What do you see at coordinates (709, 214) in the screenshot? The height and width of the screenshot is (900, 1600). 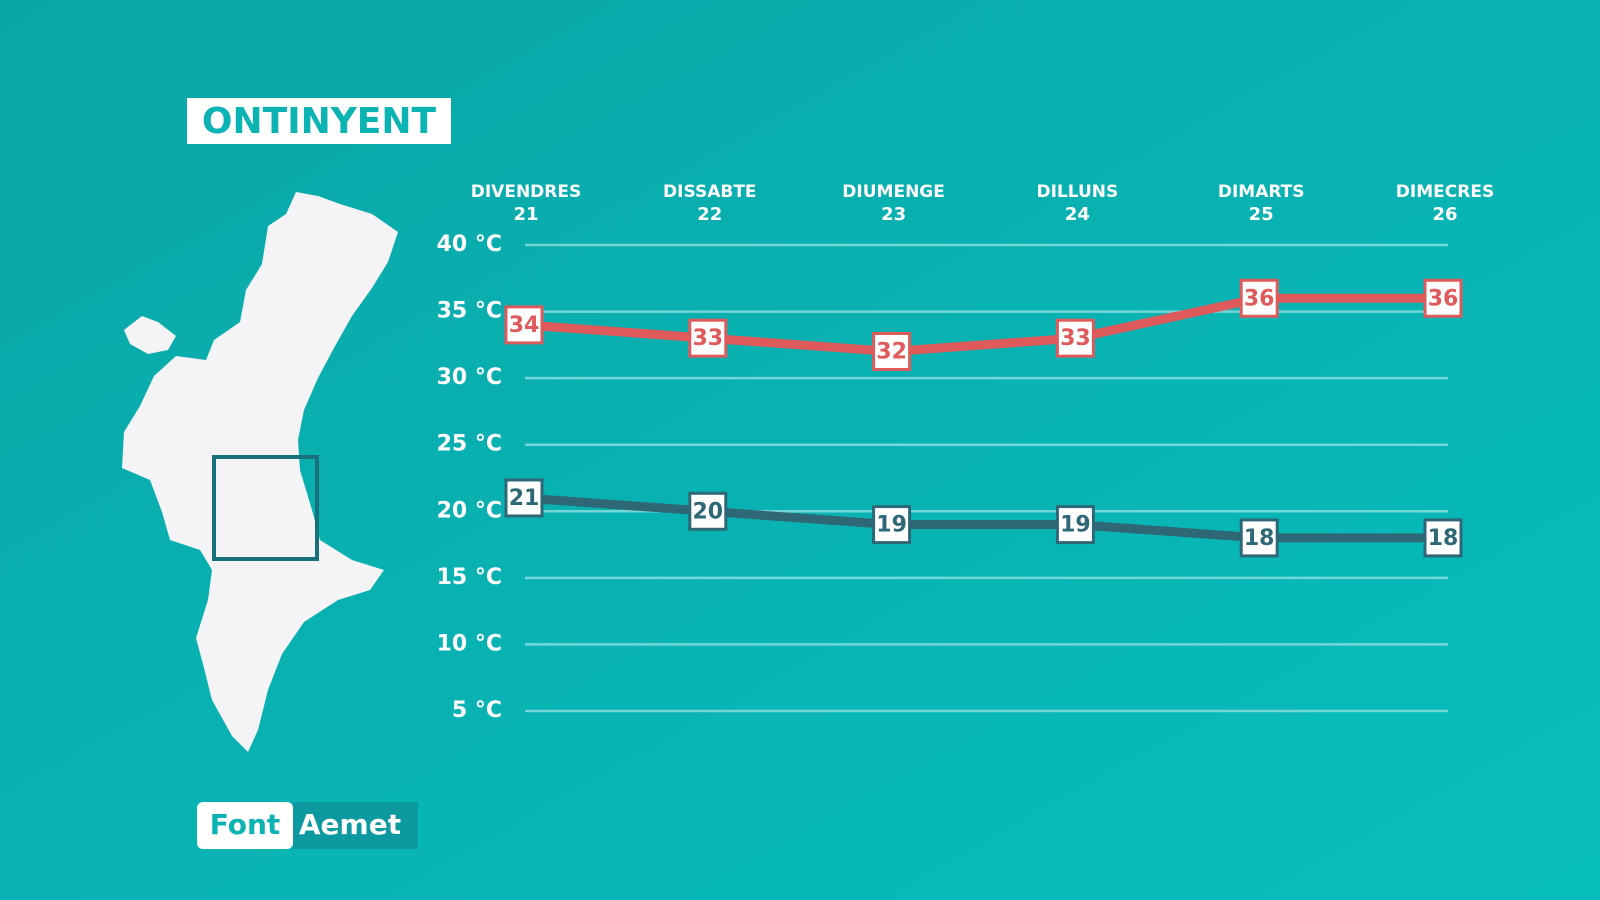 I see `x-tick-label: 22` at bounding box center [709, 214].